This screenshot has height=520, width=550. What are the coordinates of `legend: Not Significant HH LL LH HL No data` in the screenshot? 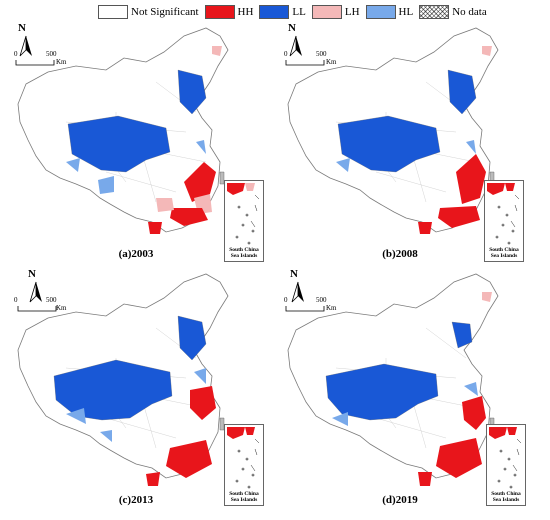 It's located at (295, 12).